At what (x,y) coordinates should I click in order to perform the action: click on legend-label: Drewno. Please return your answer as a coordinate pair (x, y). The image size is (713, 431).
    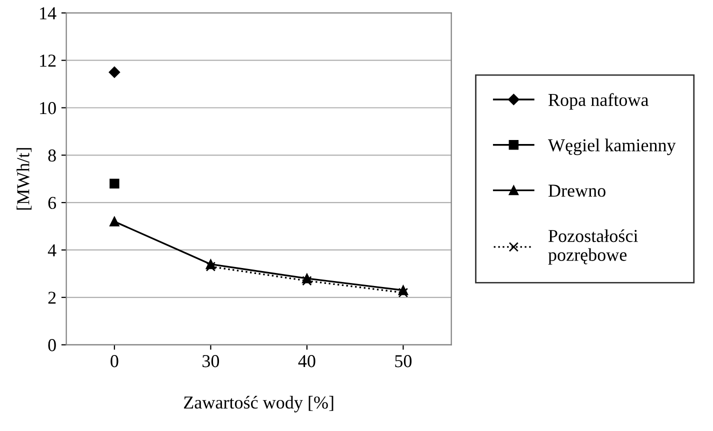
    Looking at the image, I should click on (577, 190).